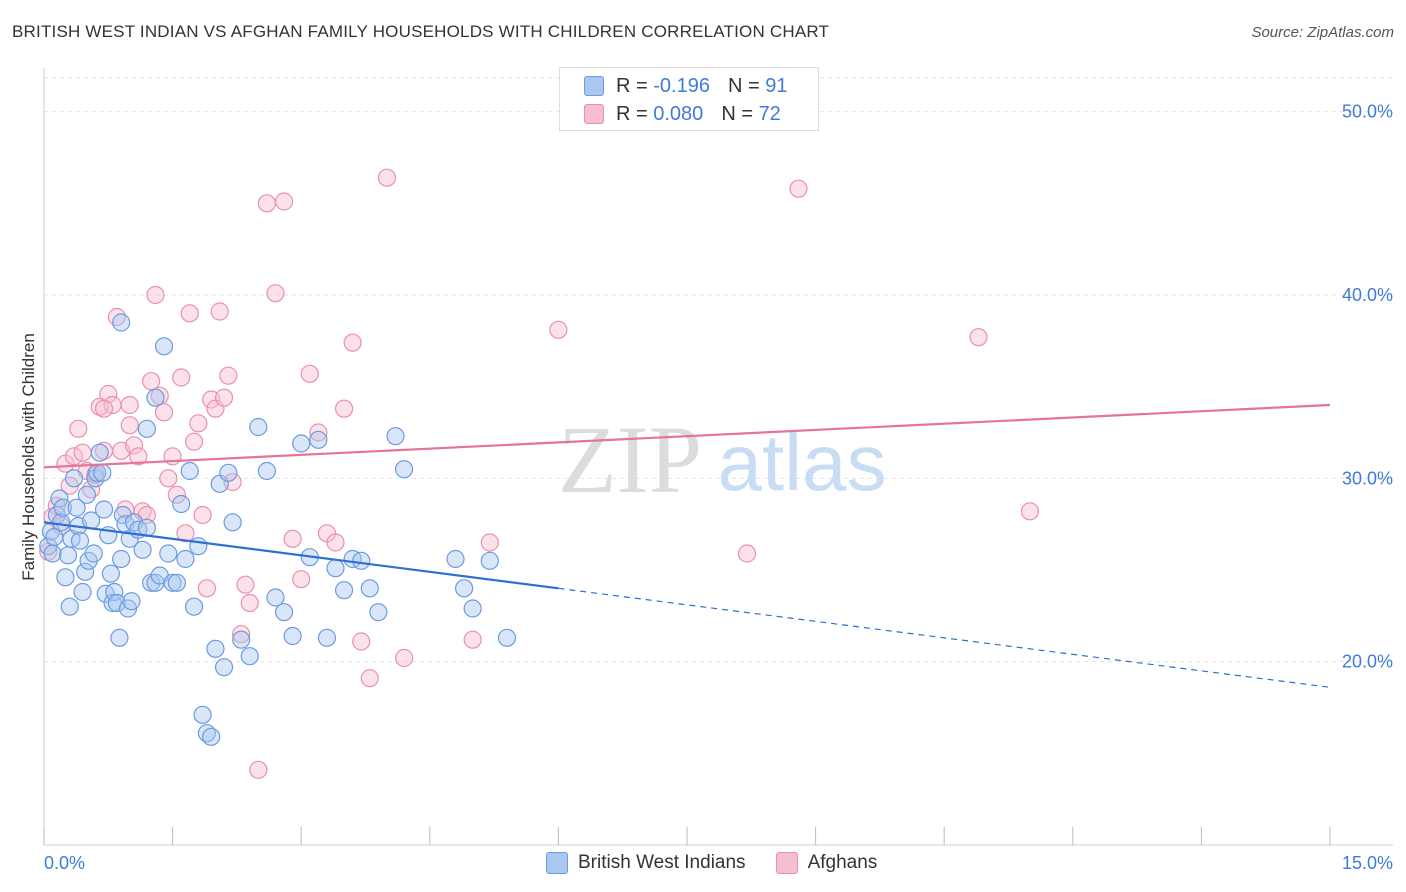 This screenshot has height=892, width=1406. I want to click on series-name-blue: British West Indians, so click(662, 862).